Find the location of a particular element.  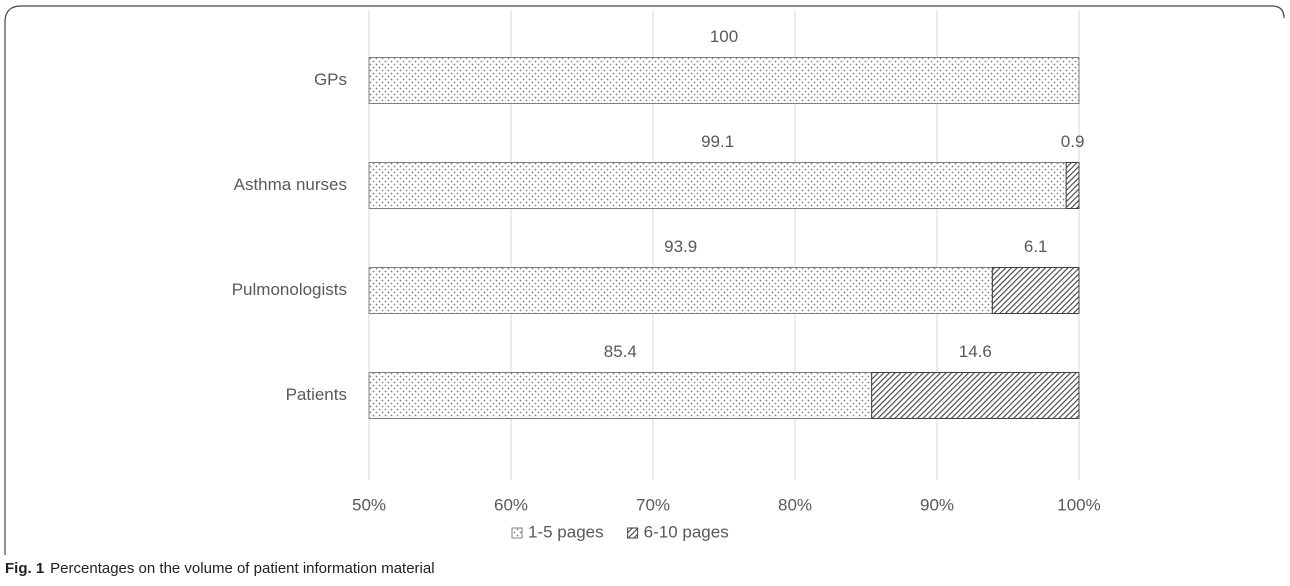

legend-label: 1-5 pages is located at coordinates (566, 531).